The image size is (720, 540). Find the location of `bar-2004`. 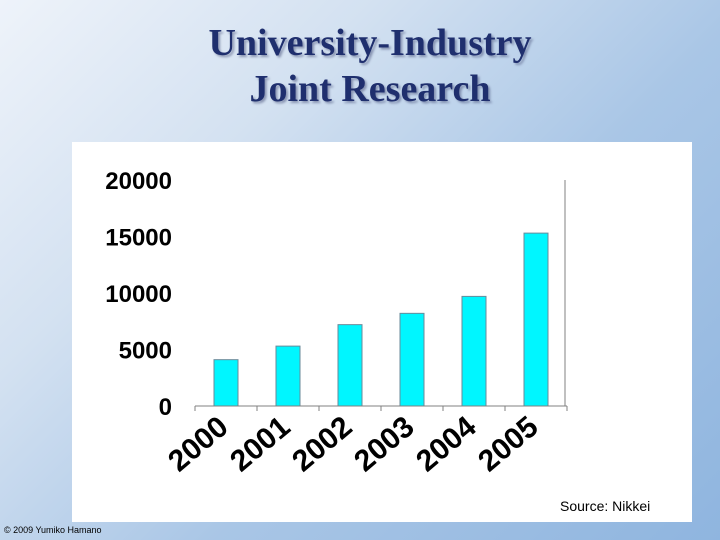

bar-2004 is located at coordinates (474, 351).